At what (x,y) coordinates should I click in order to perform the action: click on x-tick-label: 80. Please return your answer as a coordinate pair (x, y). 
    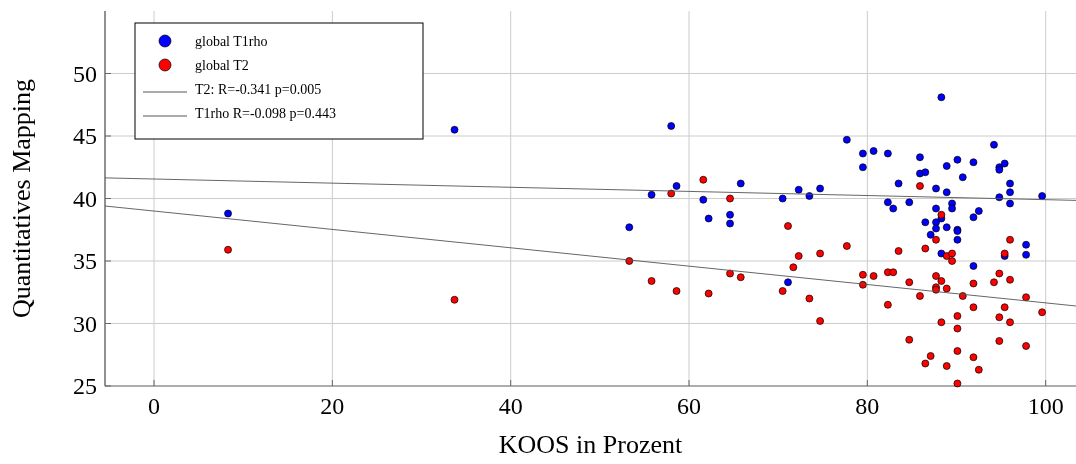
    Looking at the image, I should click on (867, 406).